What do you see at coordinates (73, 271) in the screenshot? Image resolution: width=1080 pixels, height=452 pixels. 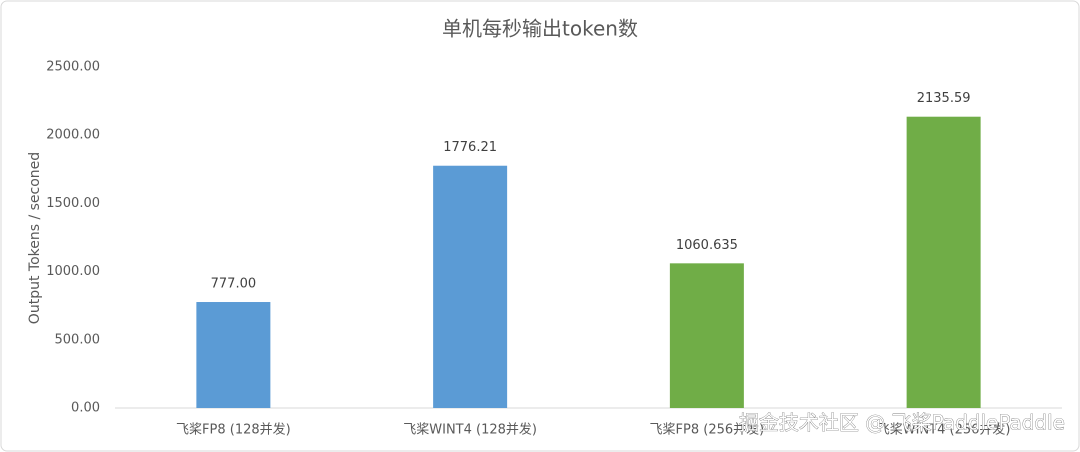 I see `y-tick-label: 1000.00` at bounding box center [73, 271].